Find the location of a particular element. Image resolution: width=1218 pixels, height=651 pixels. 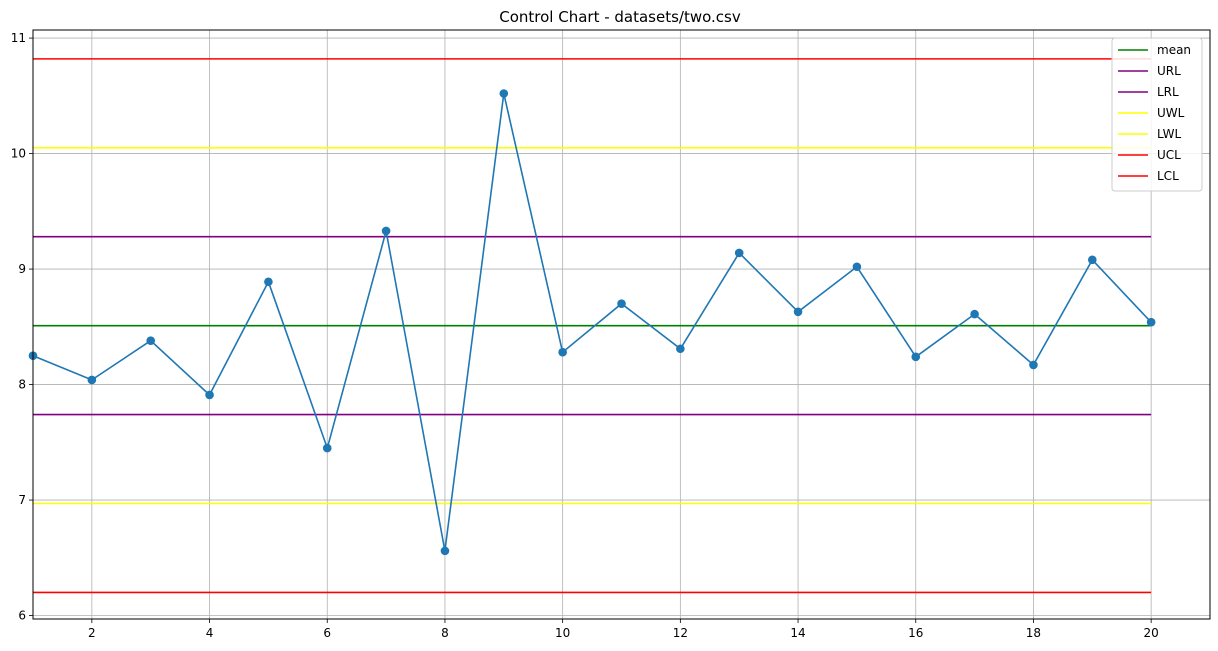

legend-label: URL is located at coordinates (1169, 71).